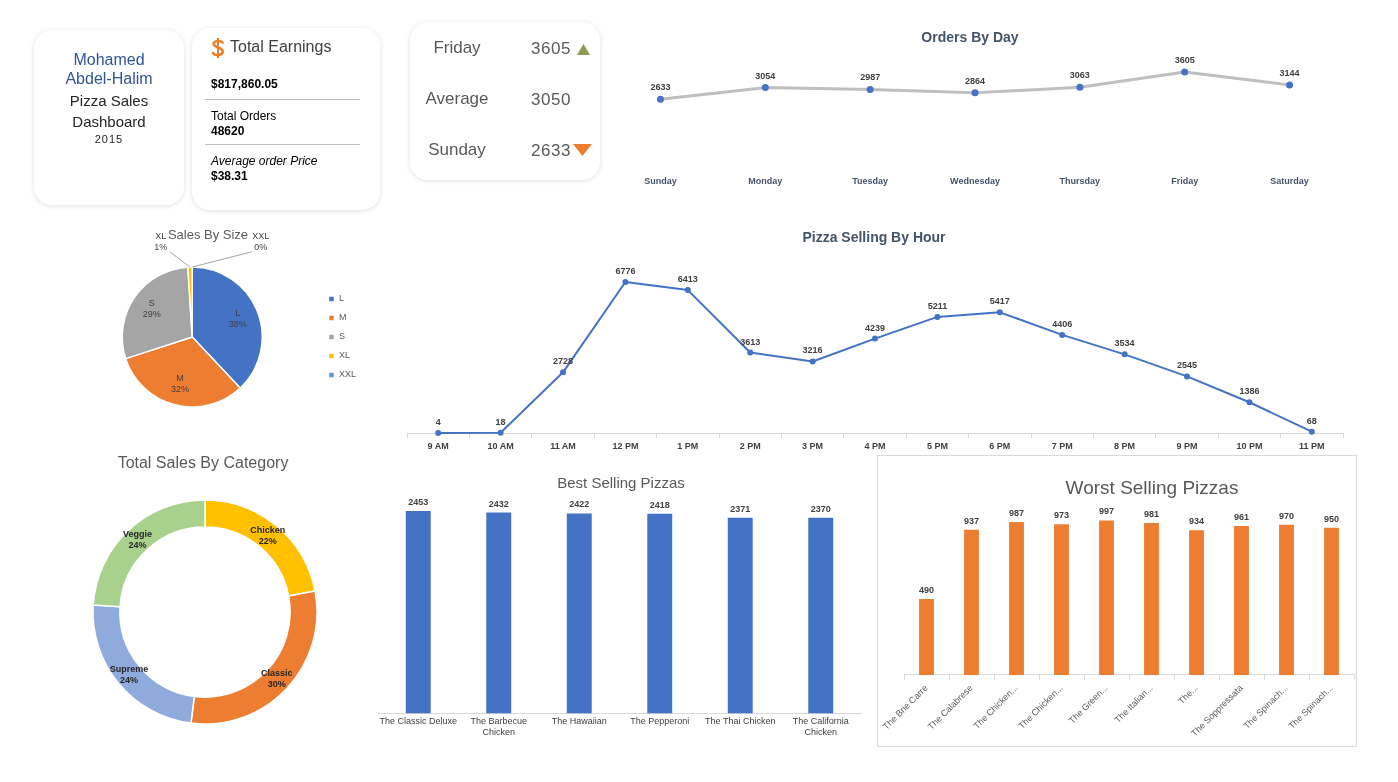 This screenshot has width=1398, height=782. I want to click on data-label: 18, so click(500, 421).